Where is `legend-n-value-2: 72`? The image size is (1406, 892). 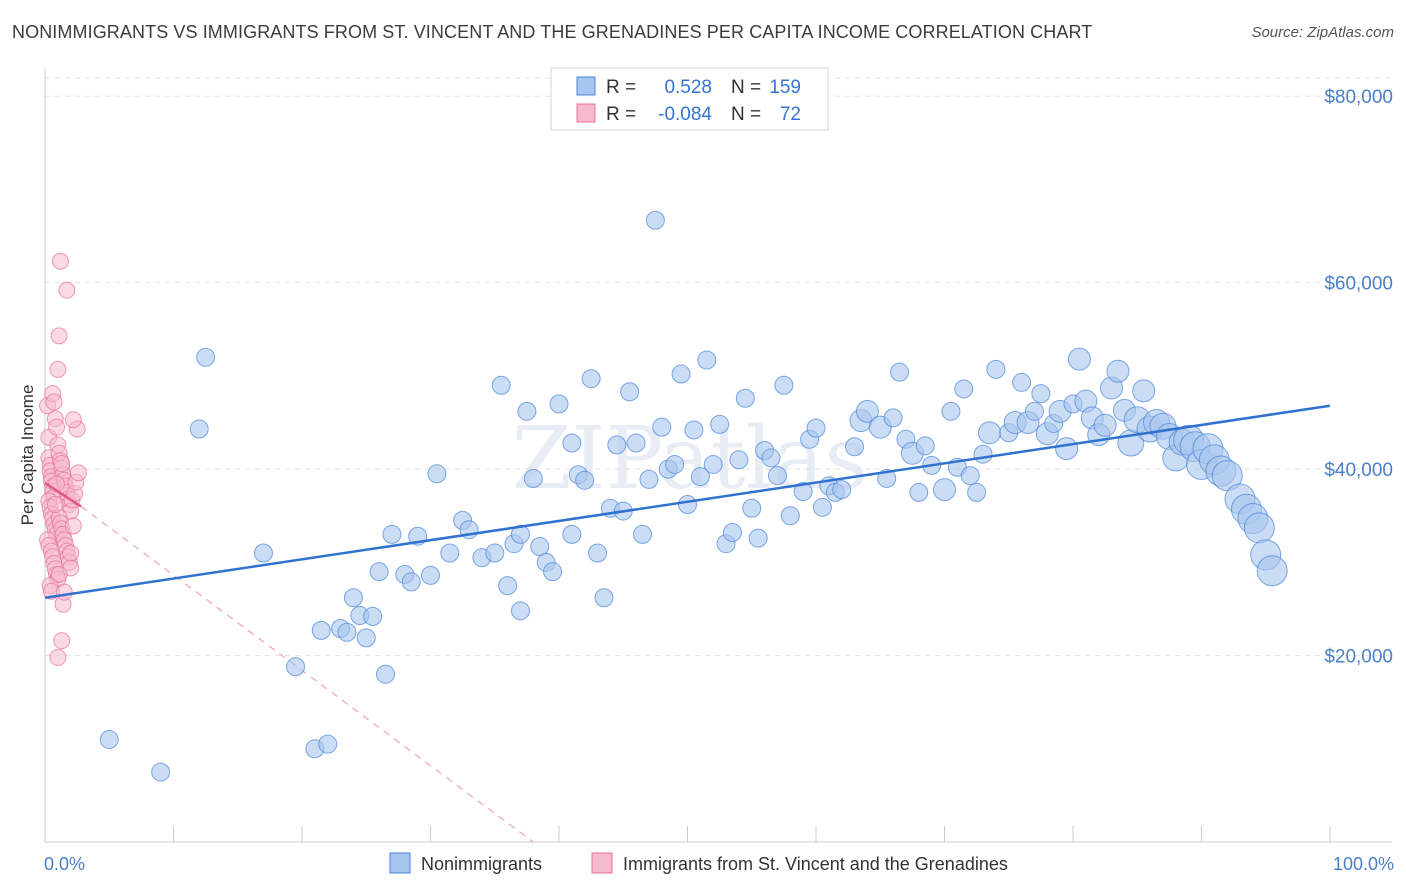
legend-n-value-2: 72 is located at coordinates (790, 114).